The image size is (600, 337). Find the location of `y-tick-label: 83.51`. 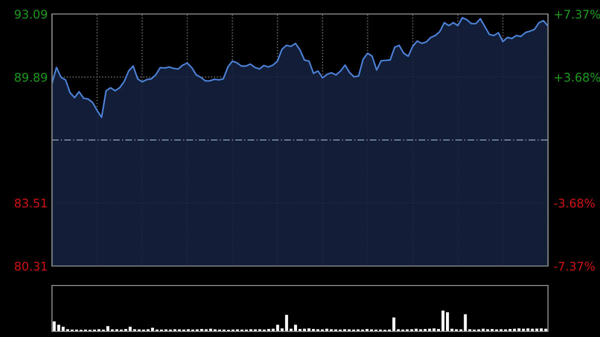

y-tick-label: 83.51 is located at coordinates (30, 203).